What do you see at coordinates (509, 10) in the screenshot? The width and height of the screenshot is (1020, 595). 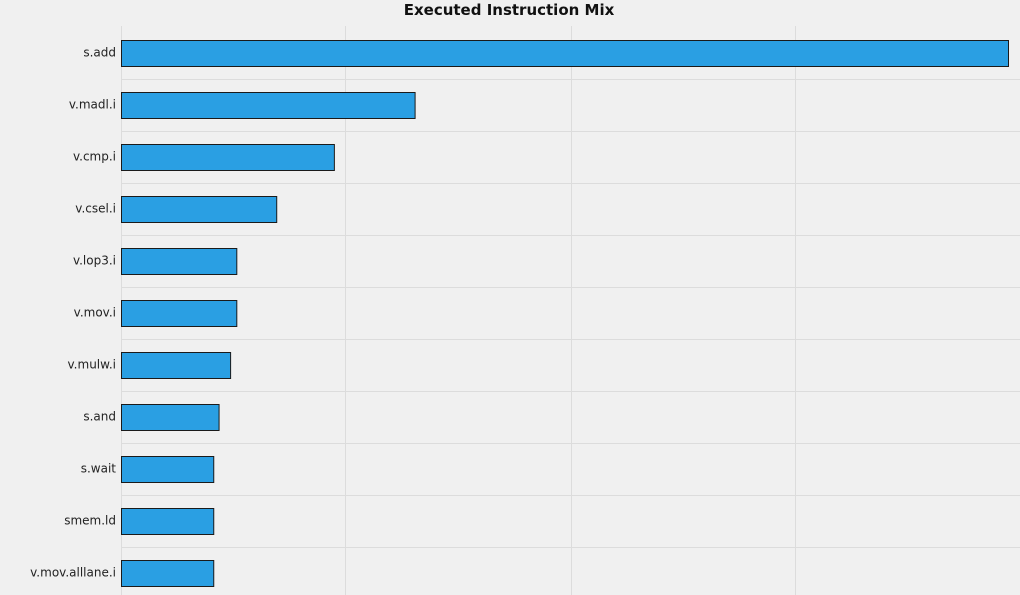 I see `chart-title: Executed Instruction Mix` at bounding box center [509, 10].